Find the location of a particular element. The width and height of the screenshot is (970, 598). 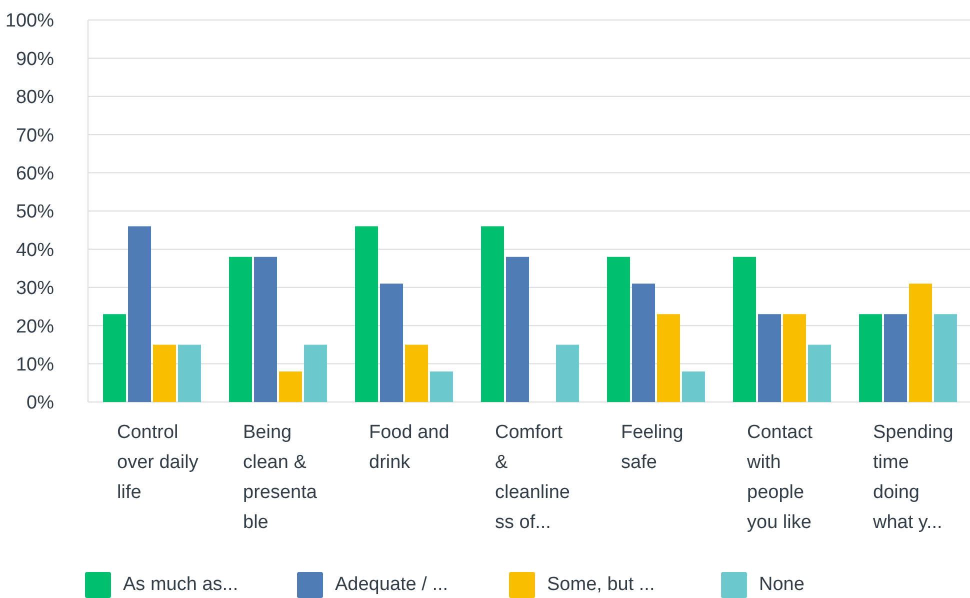

legend-label: None is located at coordinates (781, 585).